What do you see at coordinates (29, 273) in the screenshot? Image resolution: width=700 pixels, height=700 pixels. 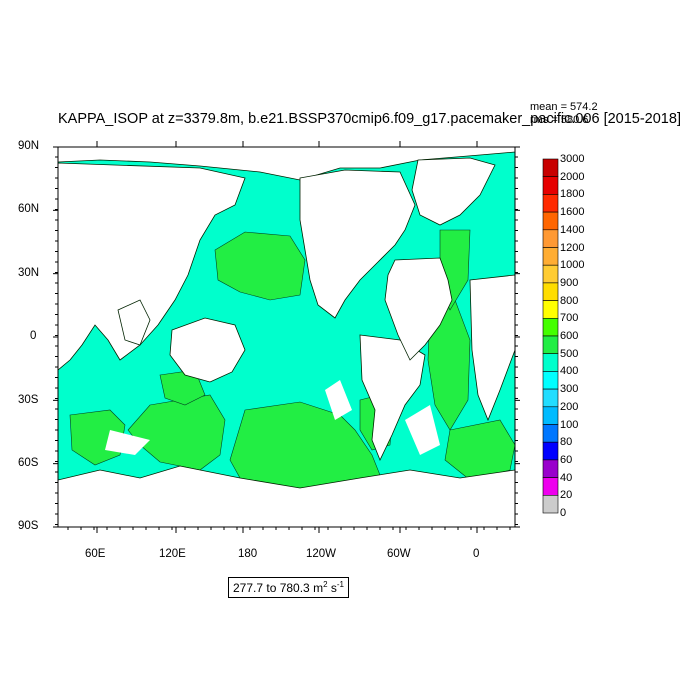 I see `lat-label-30n: 30N` at bounding box center [29, 273].